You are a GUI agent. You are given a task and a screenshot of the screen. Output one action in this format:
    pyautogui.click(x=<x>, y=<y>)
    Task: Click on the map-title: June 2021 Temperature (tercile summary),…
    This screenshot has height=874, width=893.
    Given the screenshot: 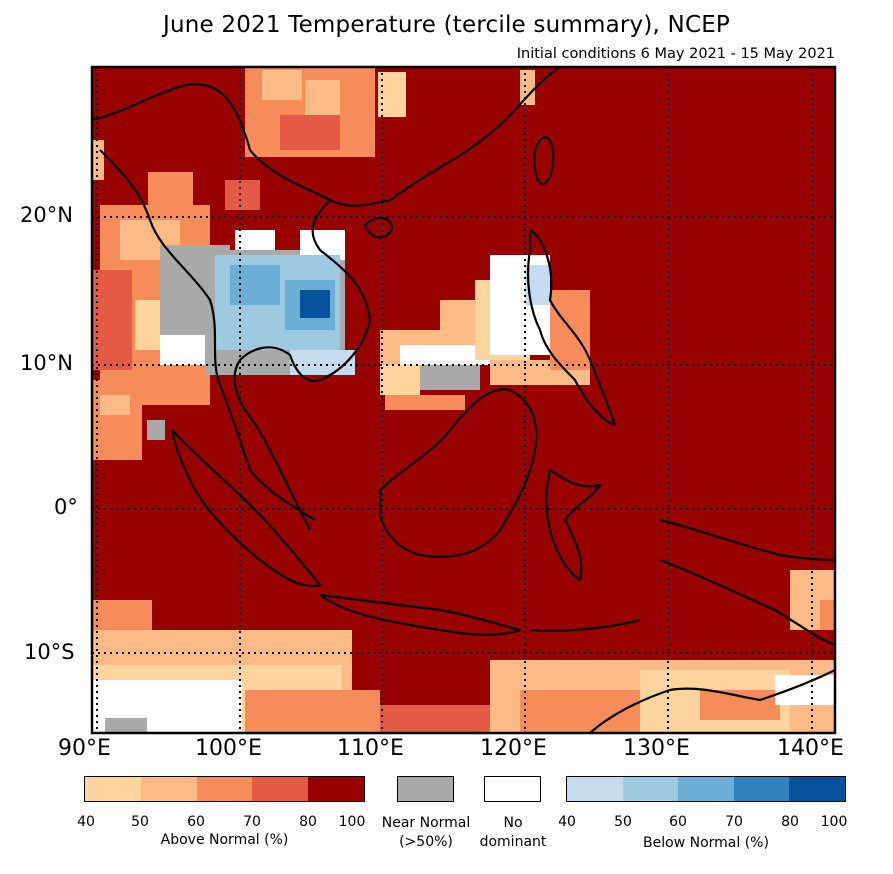 What is the action you would take?
    pyautogui.click(x=446, y=25)
    